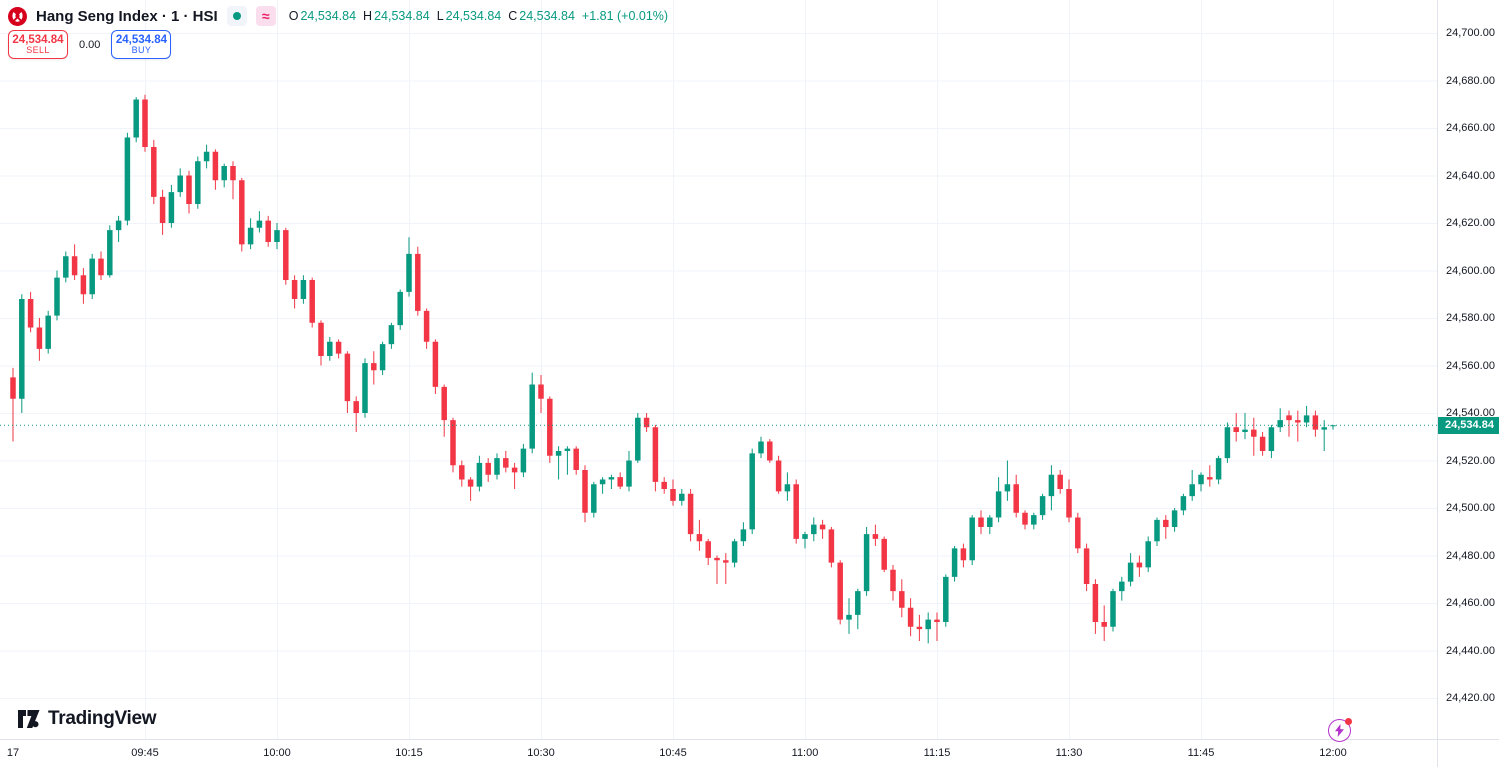  Describe the element at coordinates (127, 16) in the screenshot. I see `symbol-title: Hang Seng Index · 1 · HSI` at that location.